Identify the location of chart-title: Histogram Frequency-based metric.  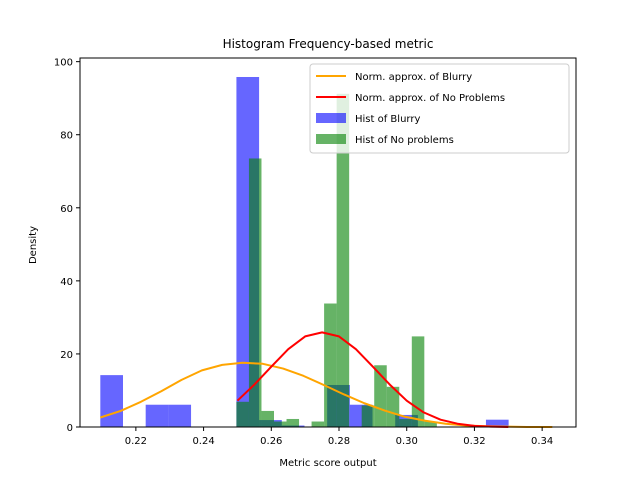
(328, 44).